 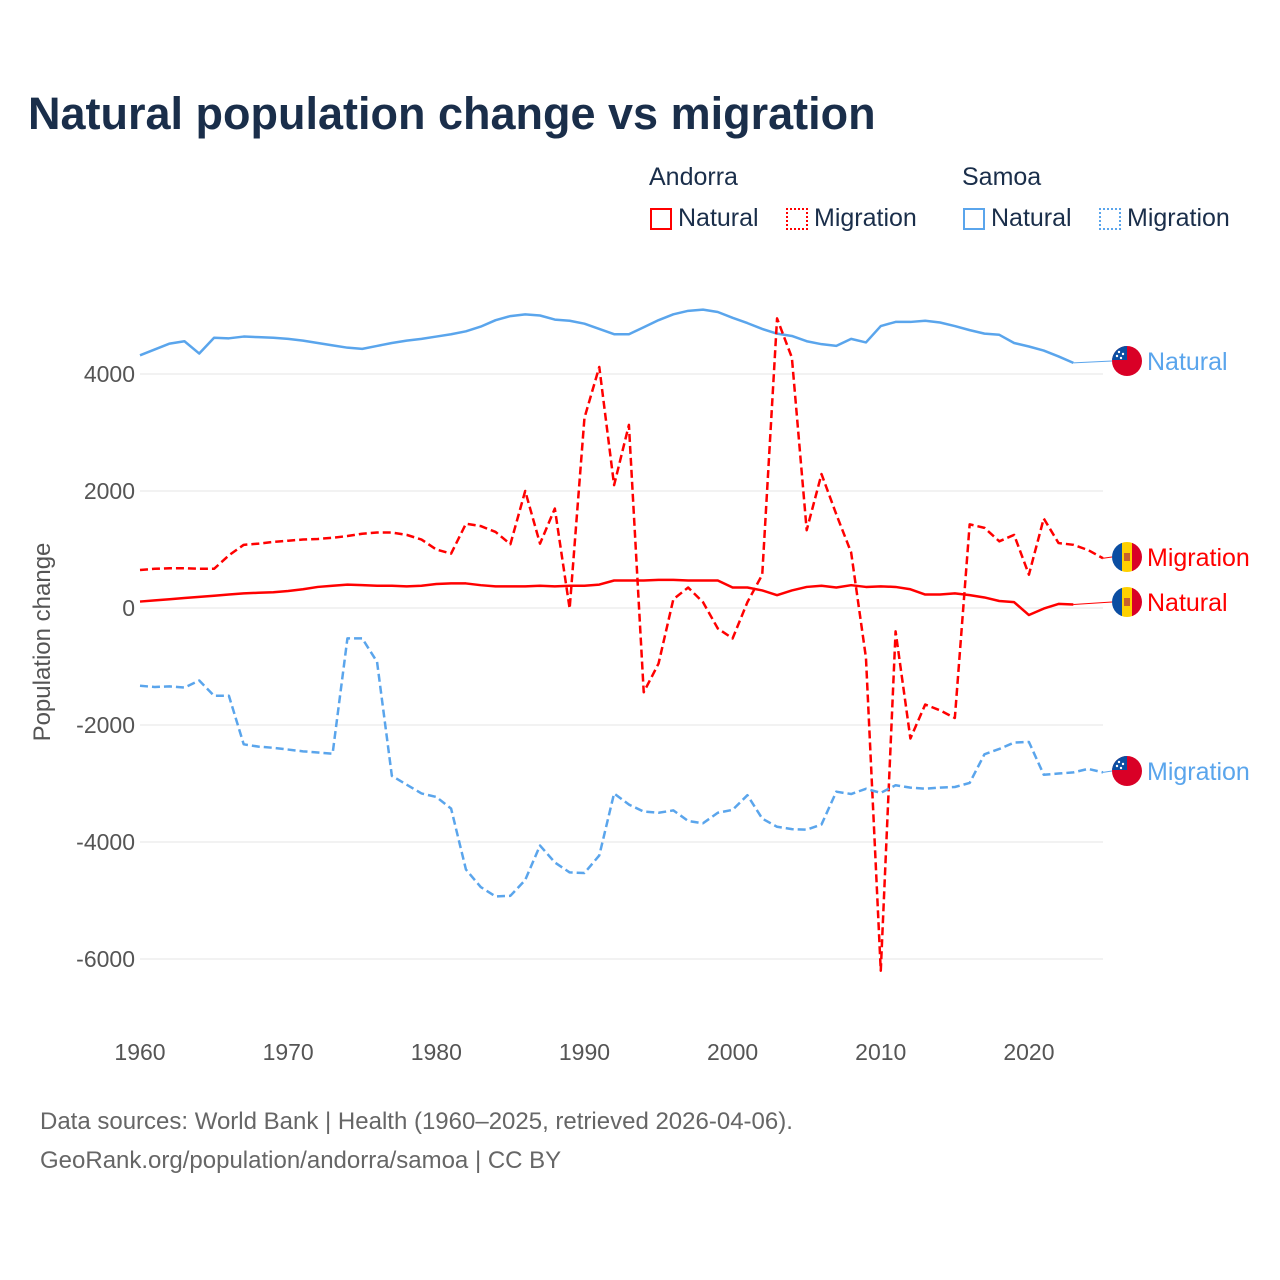 What do you see at coordinates (288, 1052) in the screenshot?
I see `x-tick-label: 1970` at bounding box center [288, 1052].